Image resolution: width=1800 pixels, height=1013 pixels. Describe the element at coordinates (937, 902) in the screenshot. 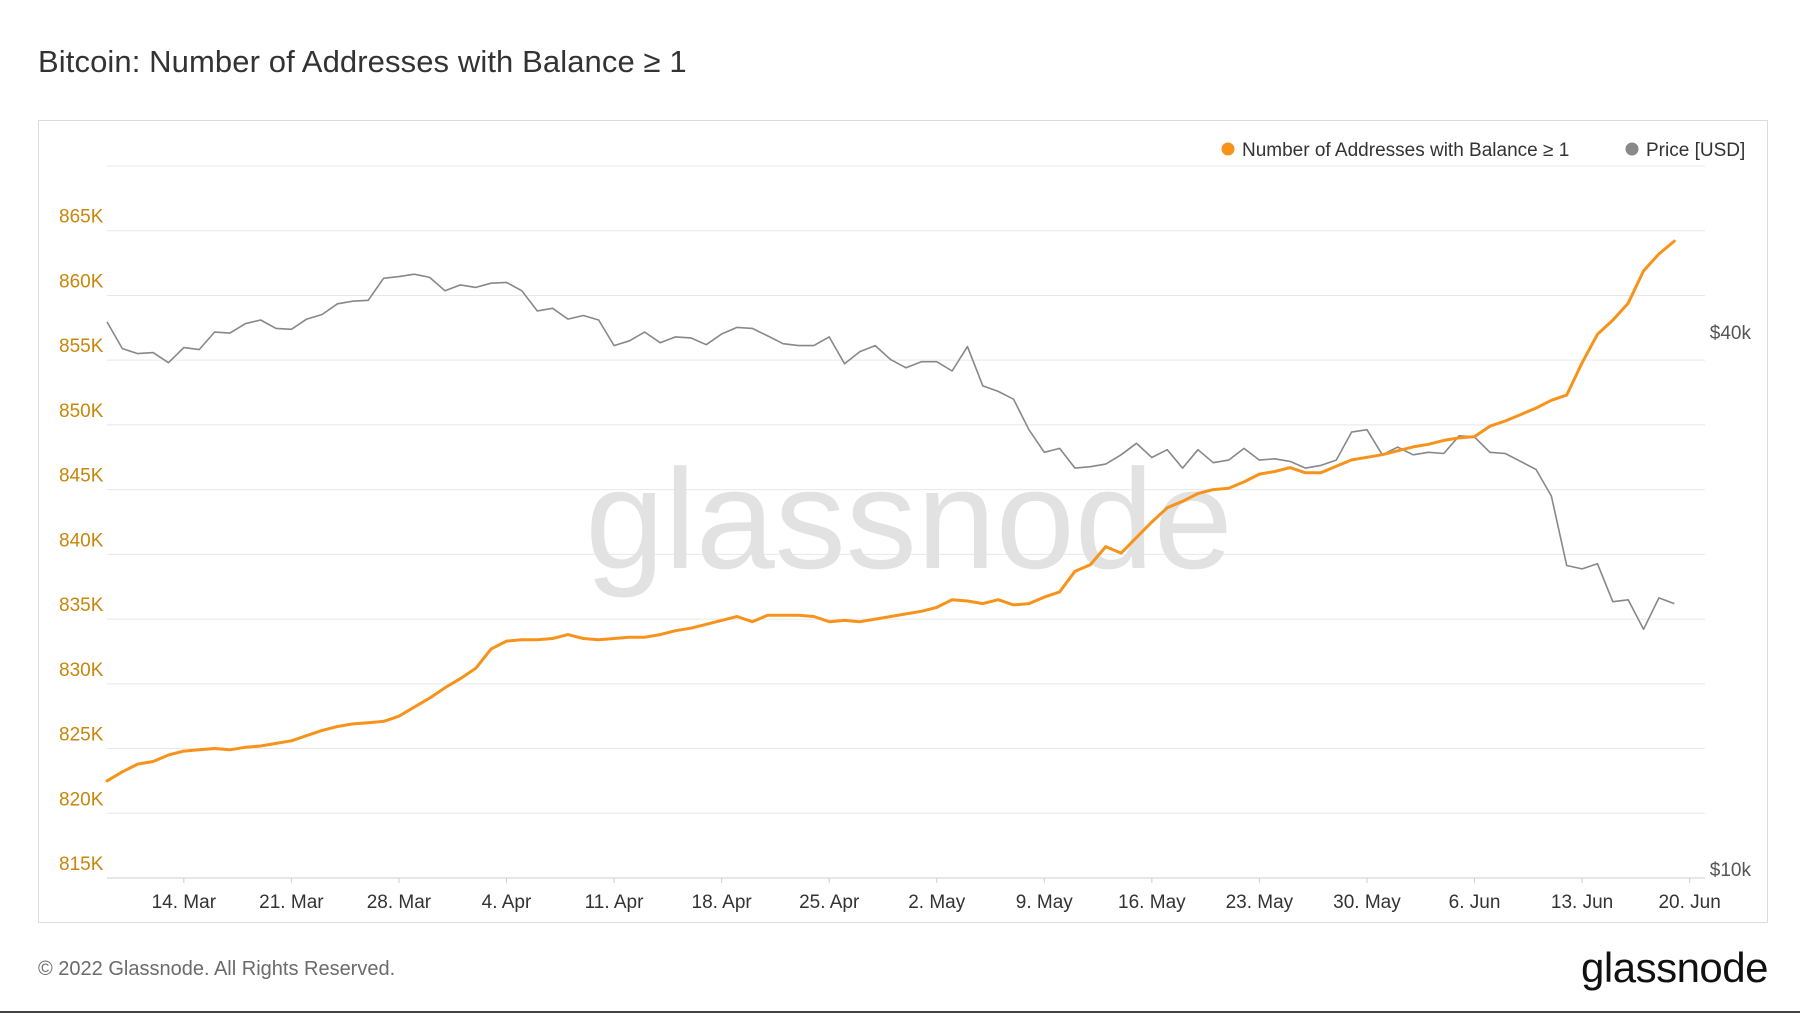

I see `x-tick-label: 2. May` at that location.